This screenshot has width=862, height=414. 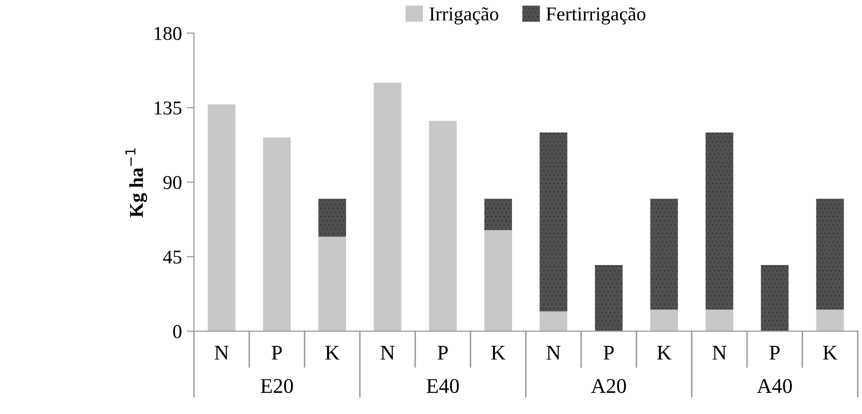 I want to click on y-tick-label: 0, so click(x=177, y=331).